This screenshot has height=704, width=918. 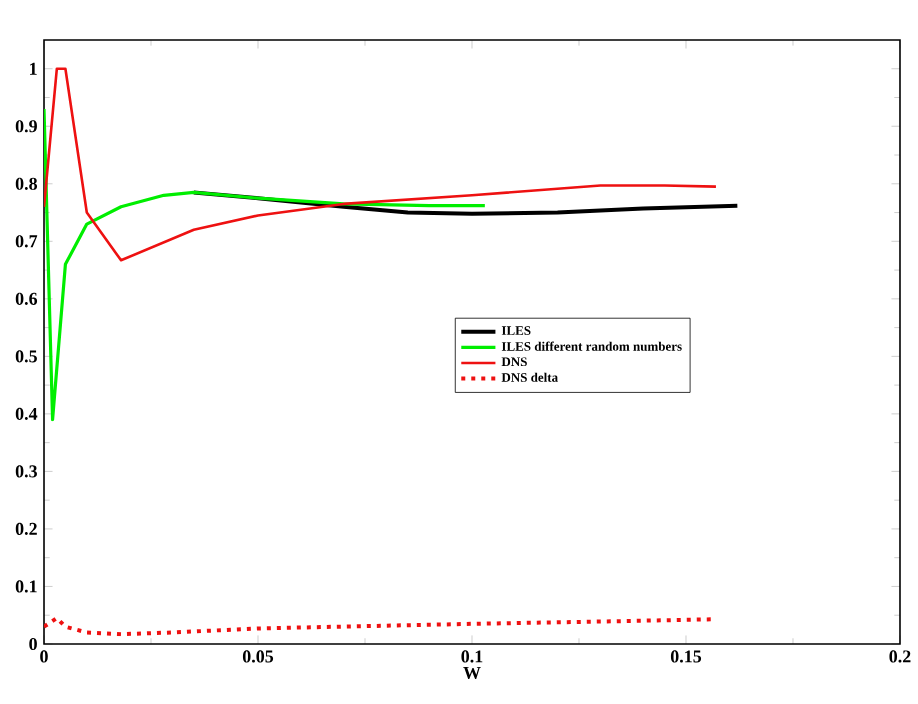 What do you see at coordinates (44, 656) in the screenshot?
I see `x-tick-label: 0` at bounding box center [44, 656].